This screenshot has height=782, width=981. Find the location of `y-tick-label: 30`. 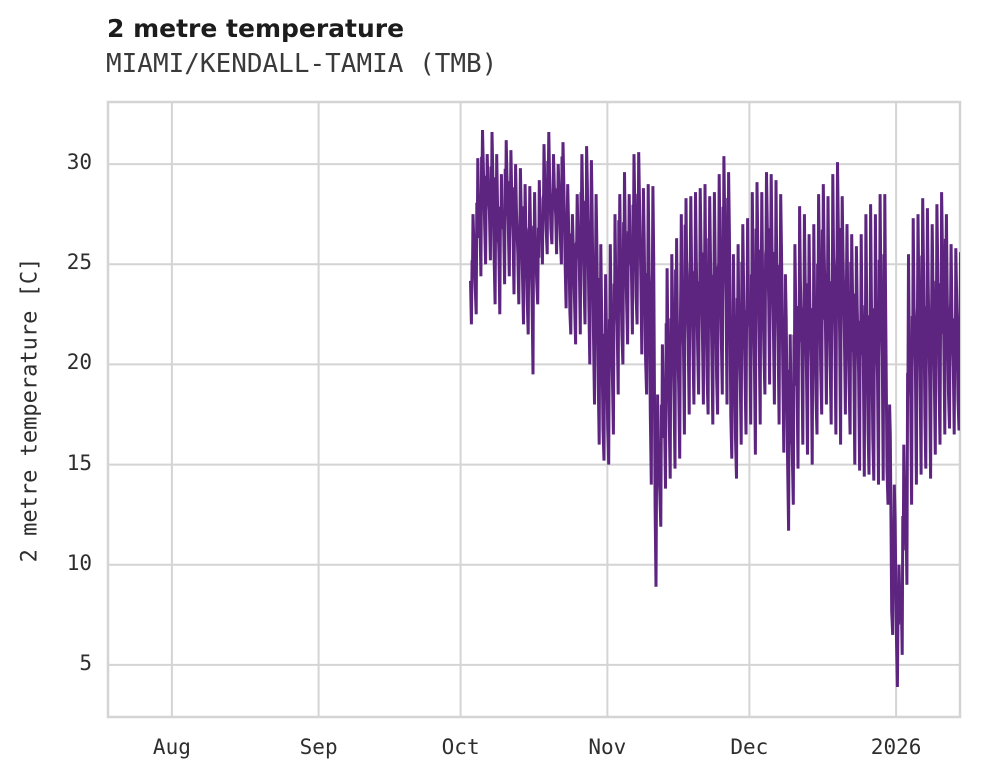

y-tick-label: 30 is located at coordinates (79, 162).